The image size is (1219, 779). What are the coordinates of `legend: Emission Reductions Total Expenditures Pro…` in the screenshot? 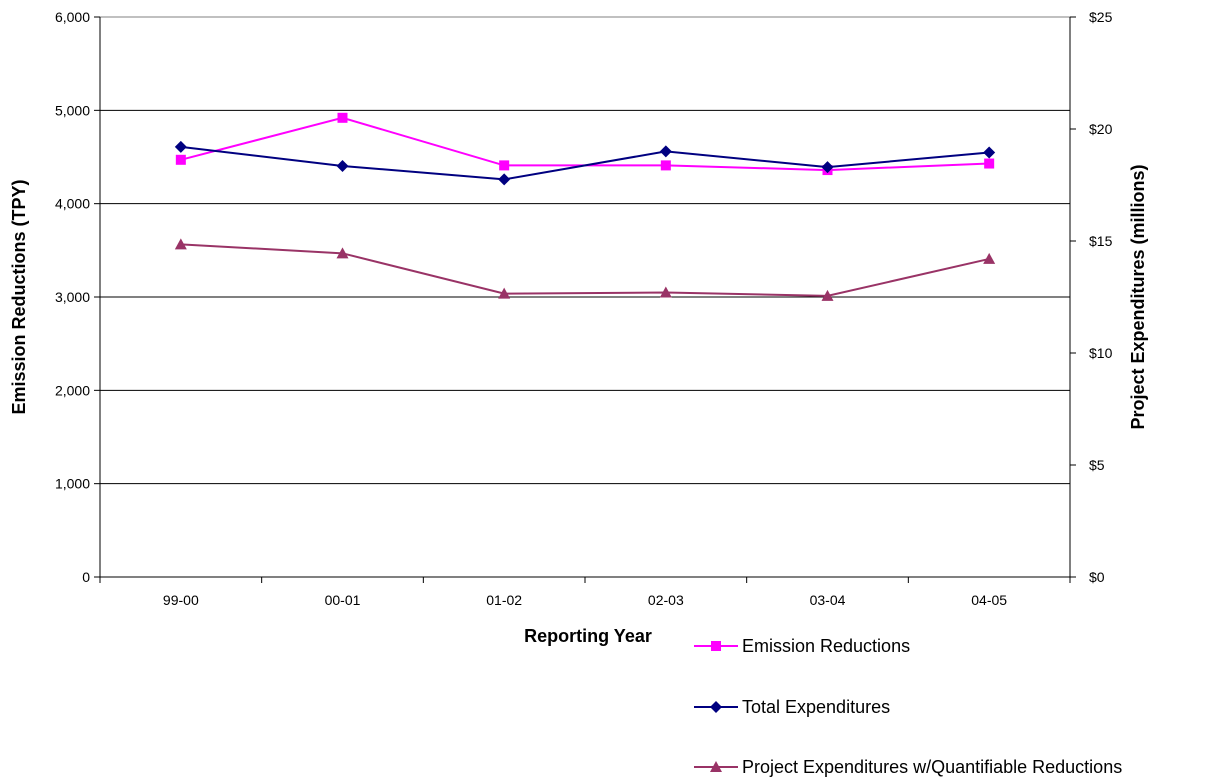 It's located at (908, 706).